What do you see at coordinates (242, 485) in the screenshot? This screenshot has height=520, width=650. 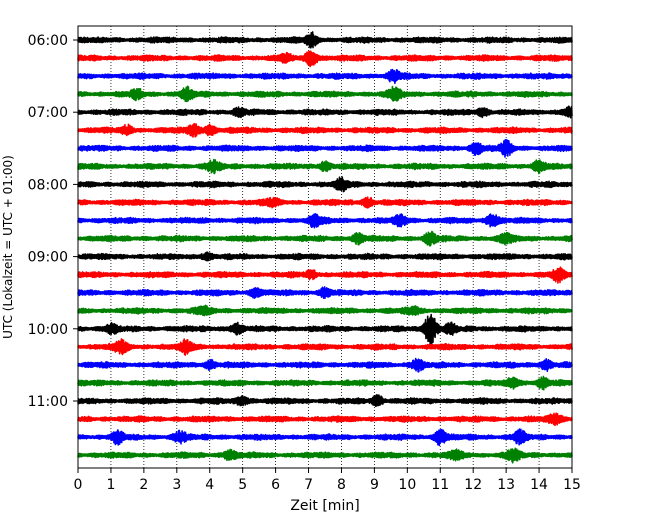 I see `x-tick-label-5: 5` at bounding box center [242, 485].